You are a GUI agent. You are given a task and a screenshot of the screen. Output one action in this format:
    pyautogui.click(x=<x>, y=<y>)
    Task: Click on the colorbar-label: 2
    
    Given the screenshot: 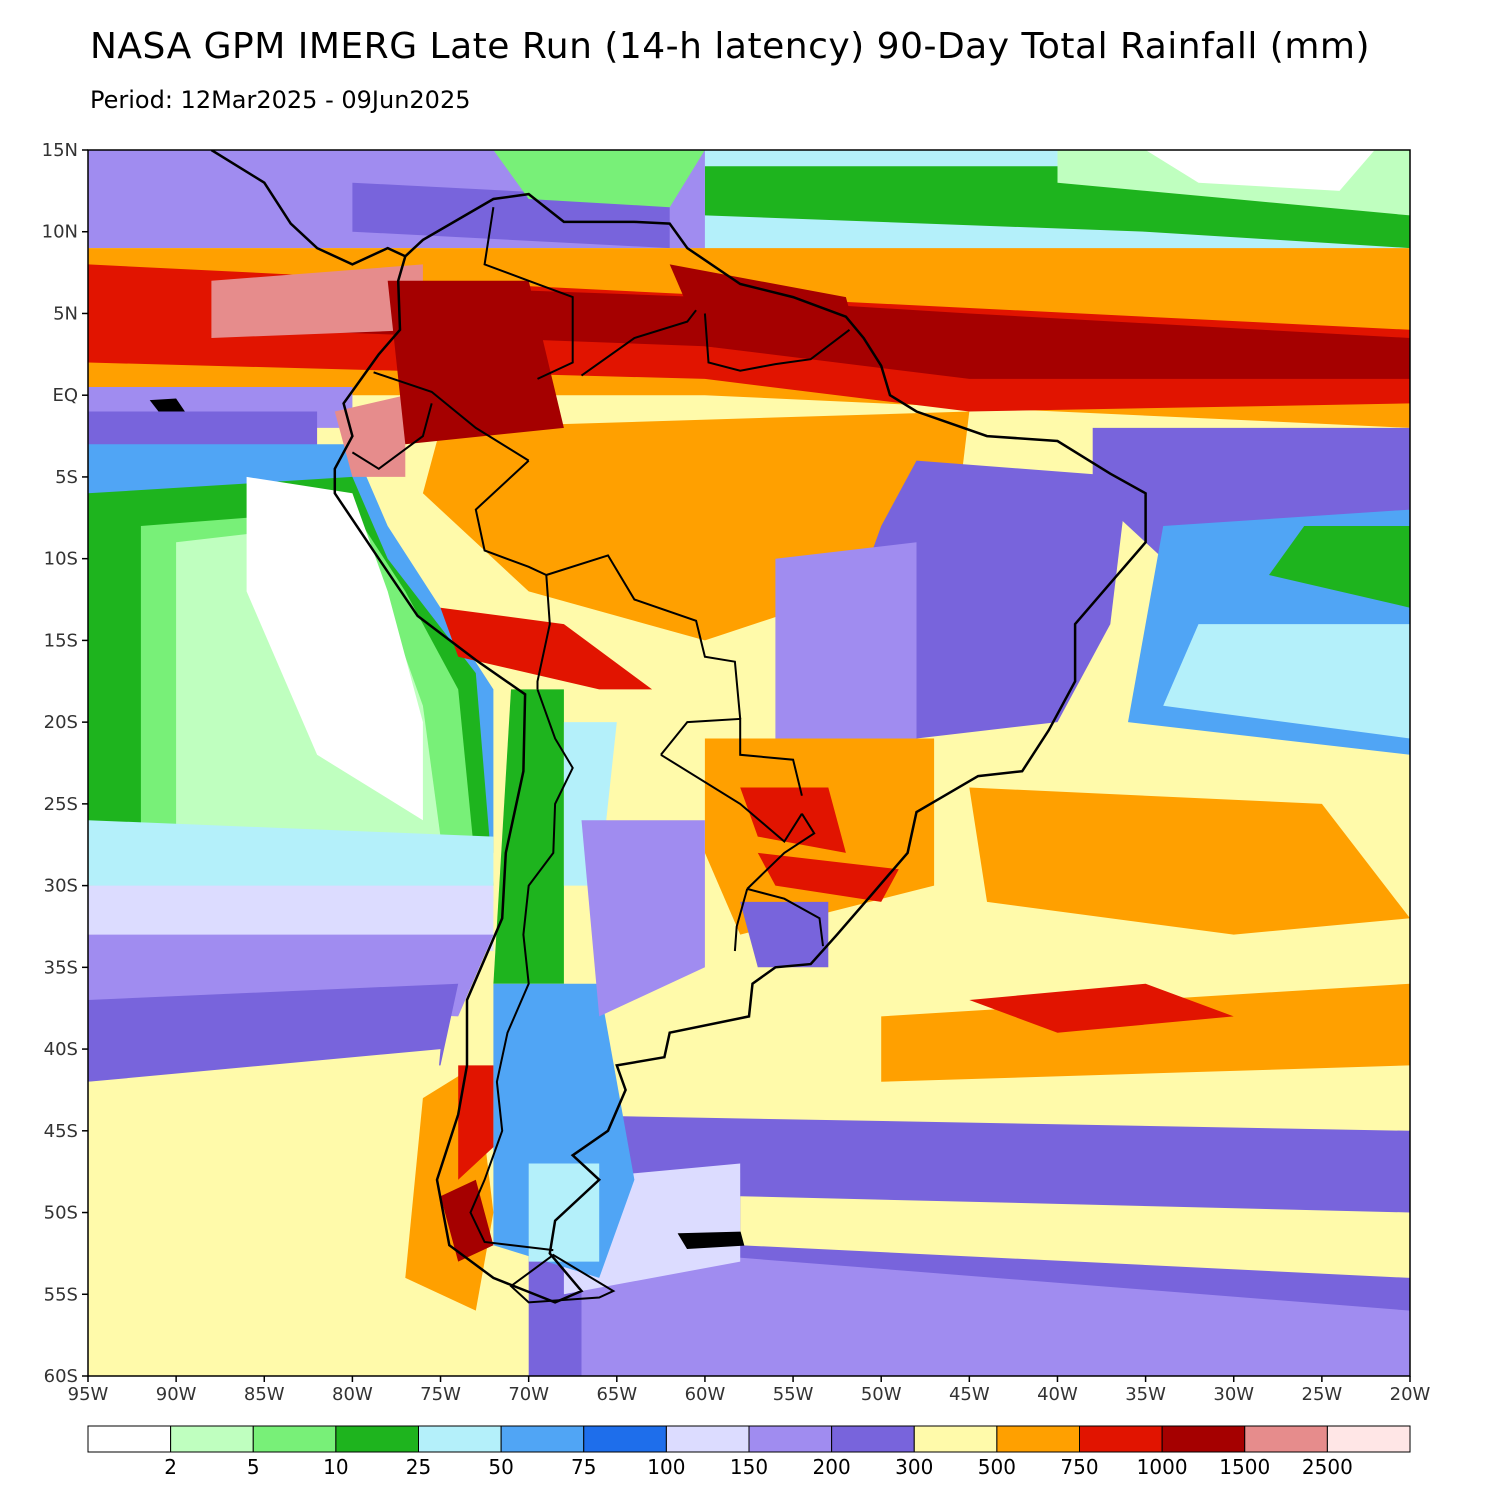 What is the action you would take?
    pyautogui.click(x=170, y=1467)
    